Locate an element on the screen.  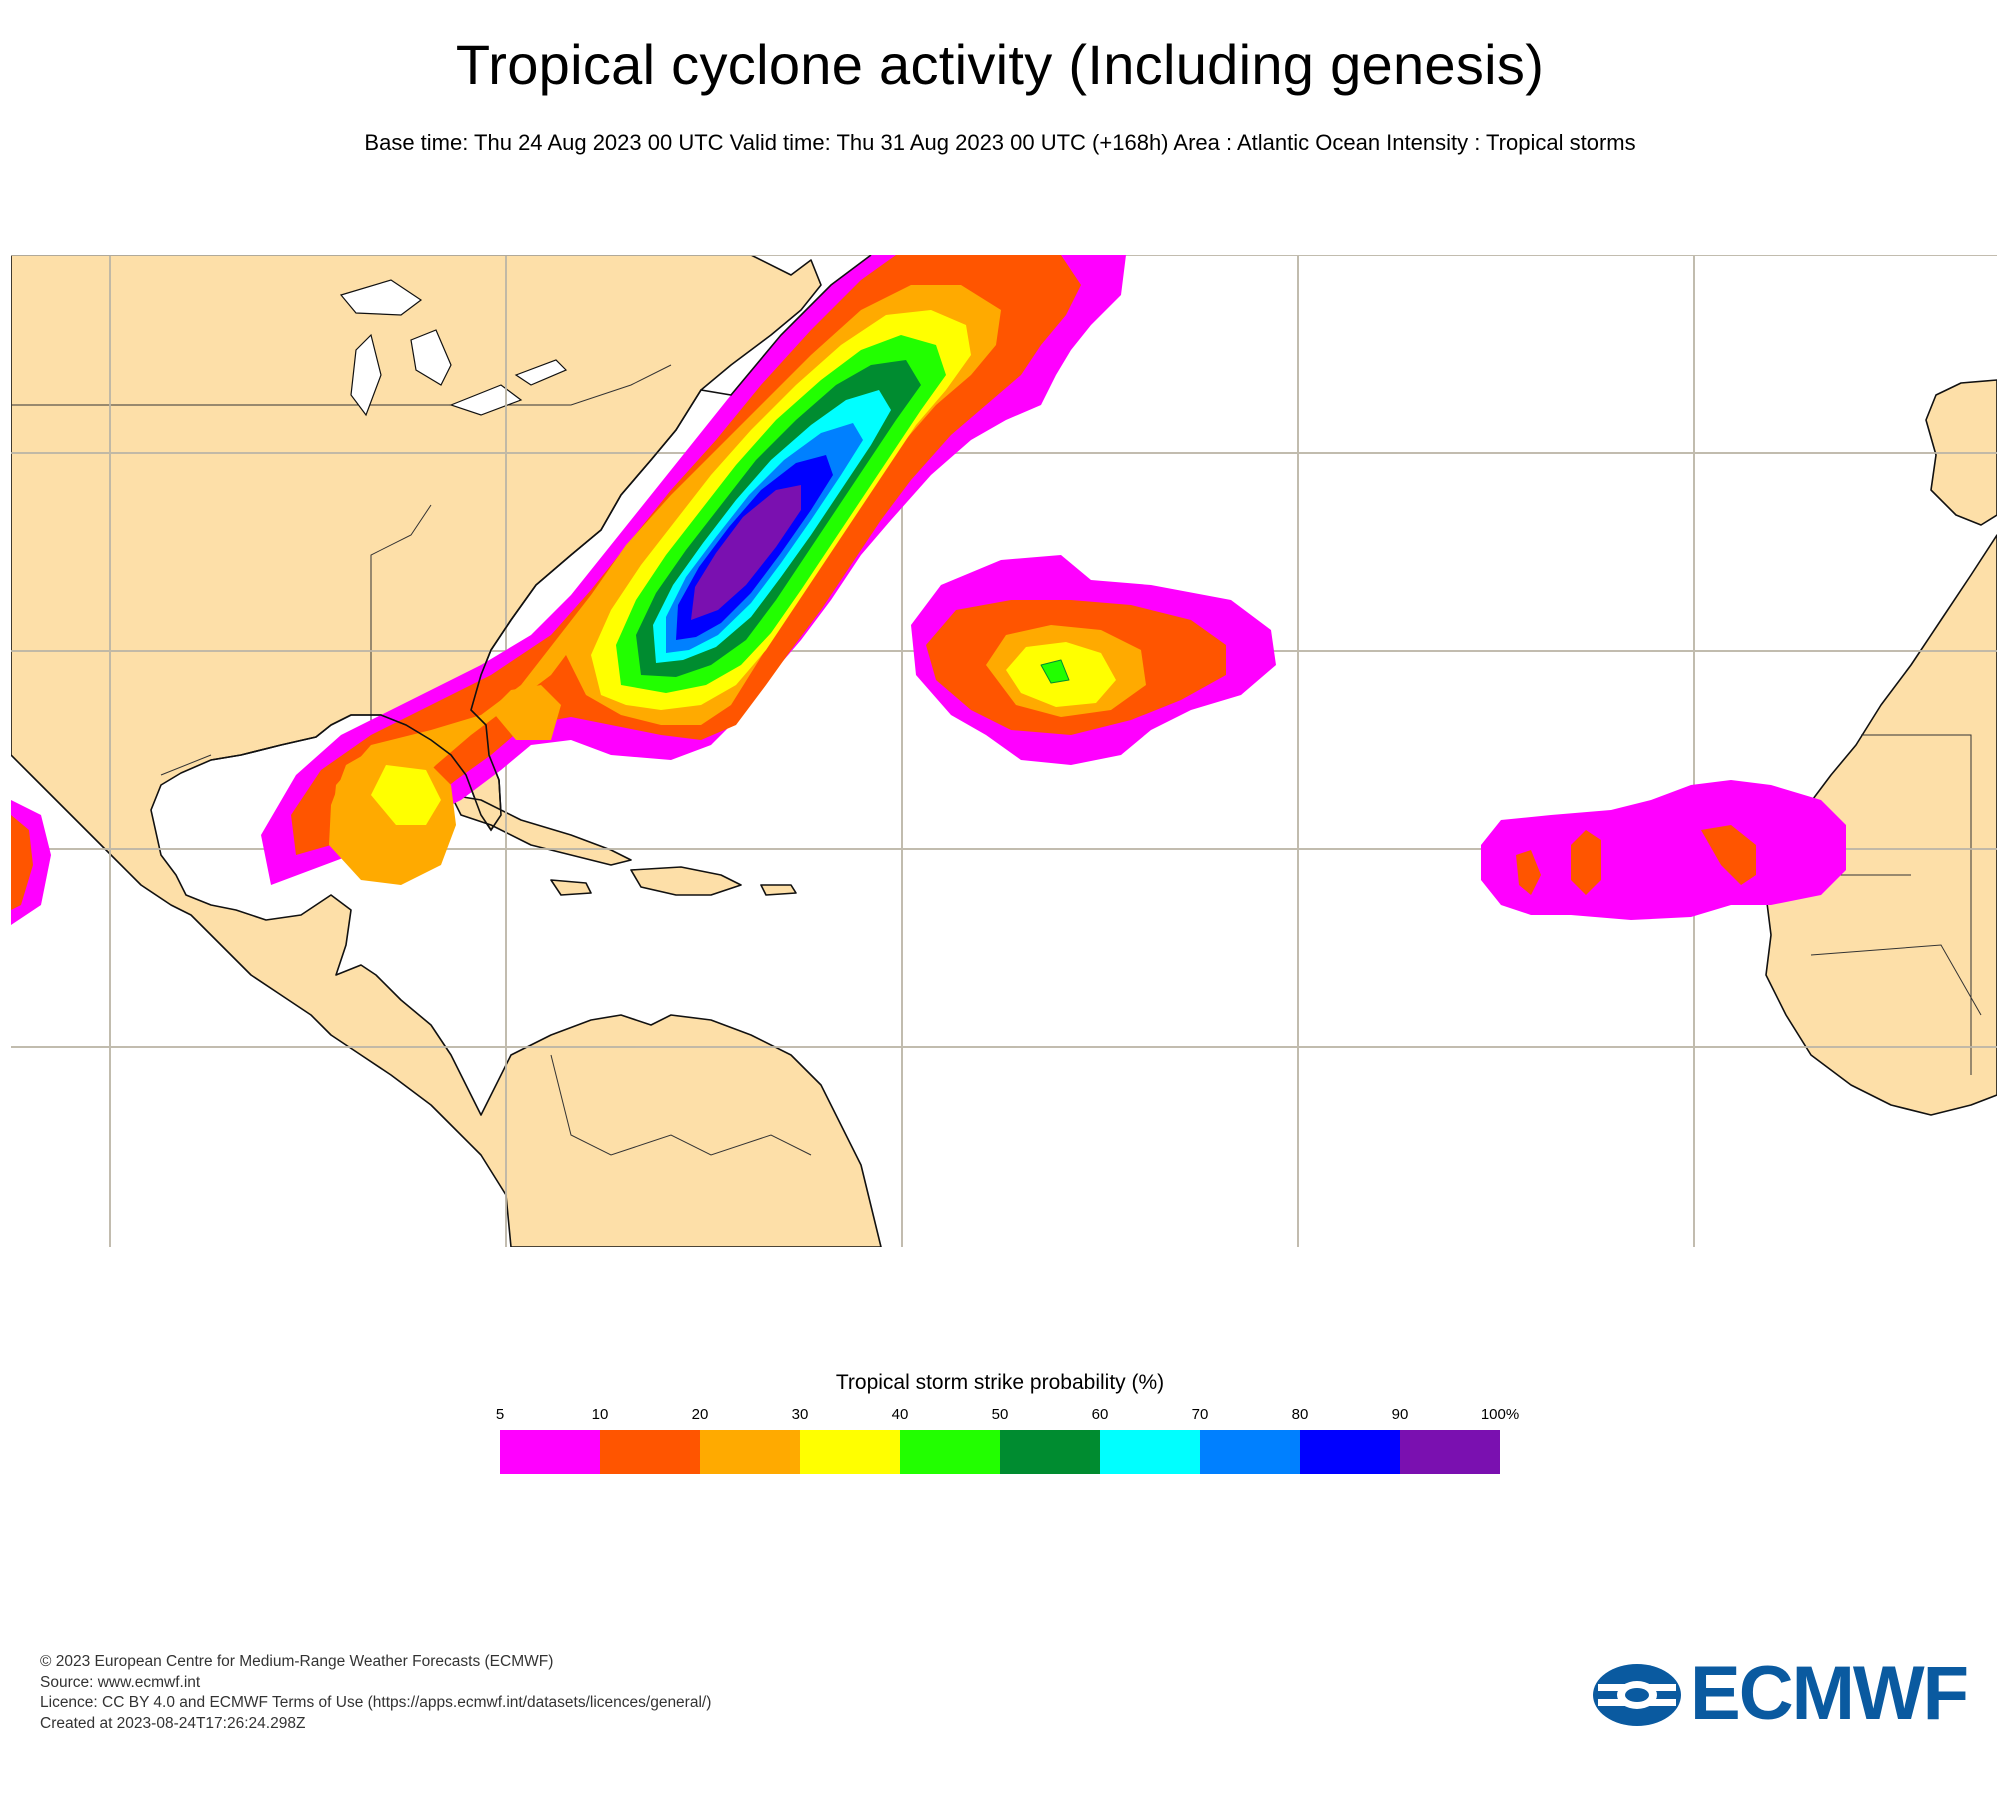
puerto-rico is located at coordinates (778, 890).